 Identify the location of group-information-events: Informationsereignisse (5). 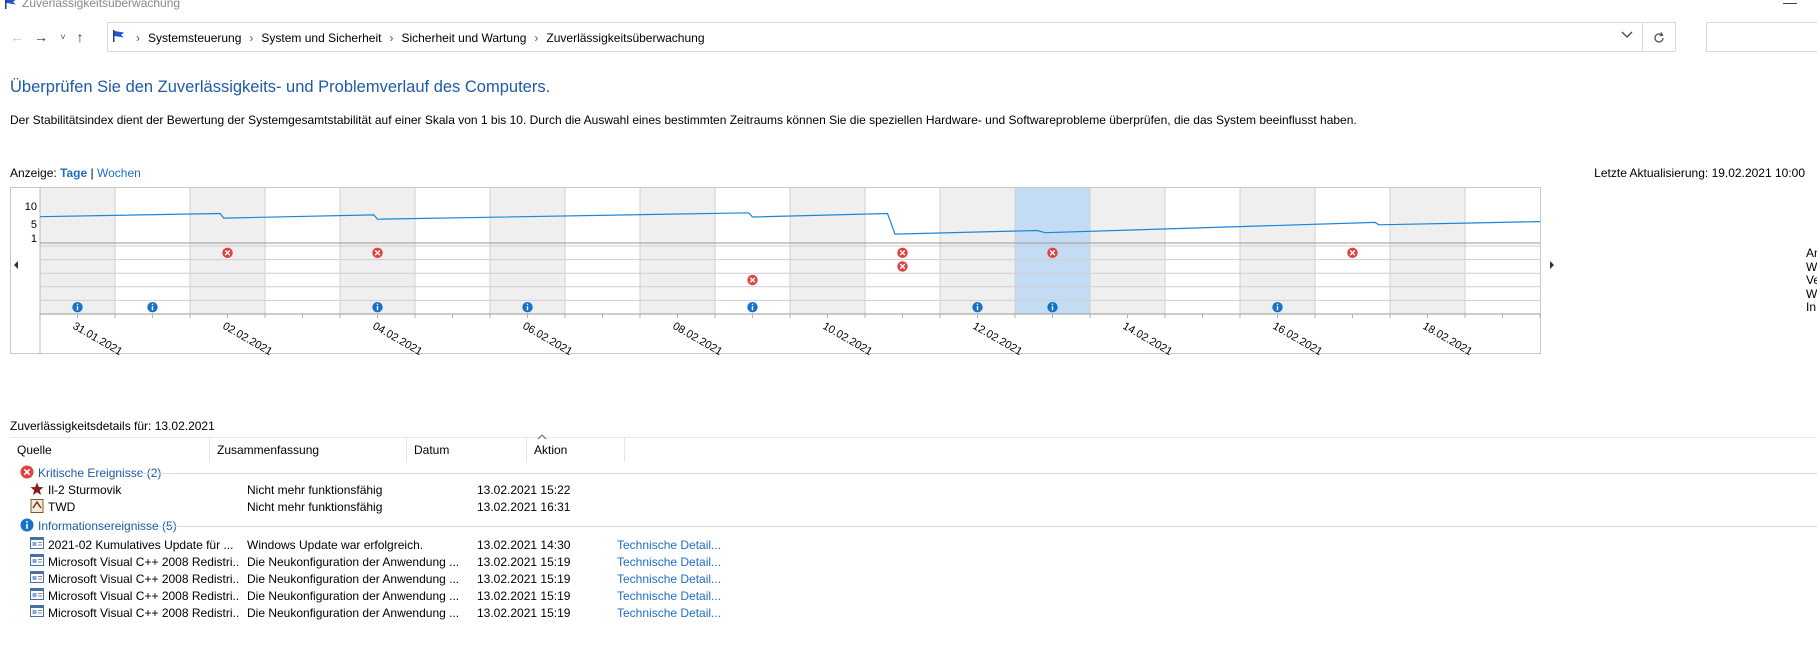
(913, 526).